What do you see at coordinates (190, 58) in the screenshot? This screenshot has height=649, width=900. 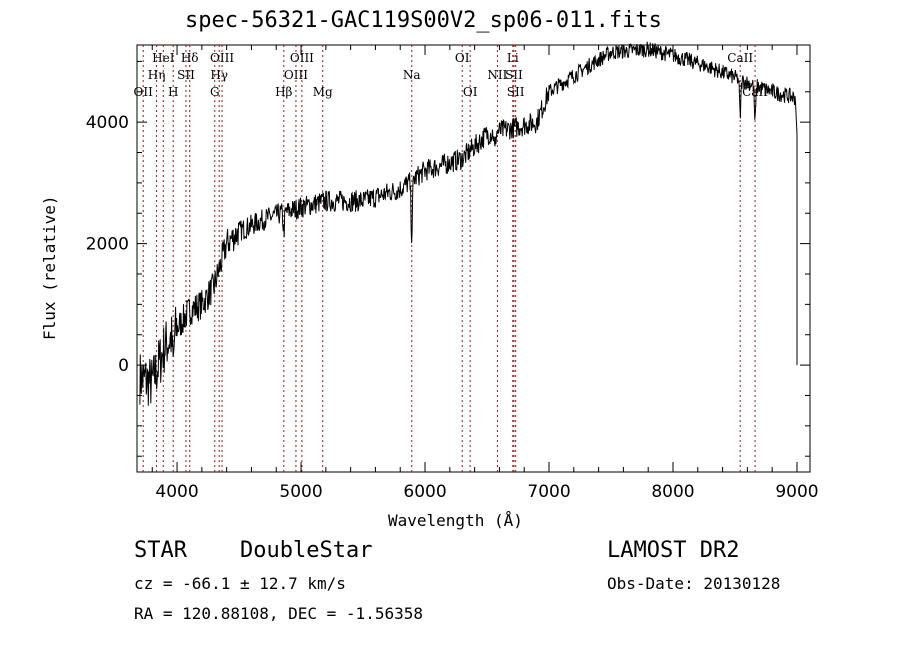 I see `line-label: Hδ` at bounding box center [190, 58].